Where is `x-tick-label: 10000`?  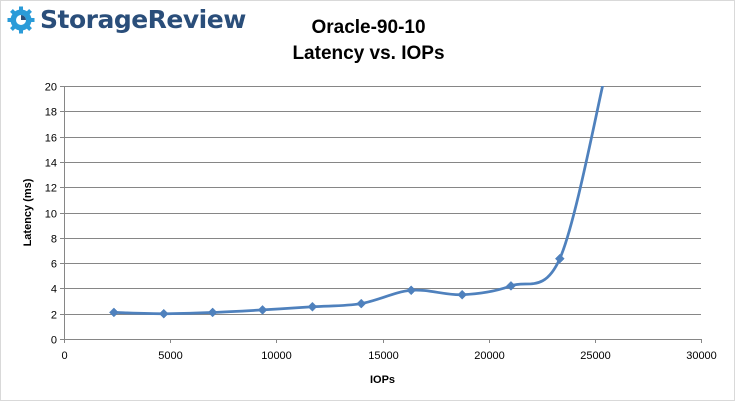 x-tick-label: 10000 is located at coordinates (276, 356).